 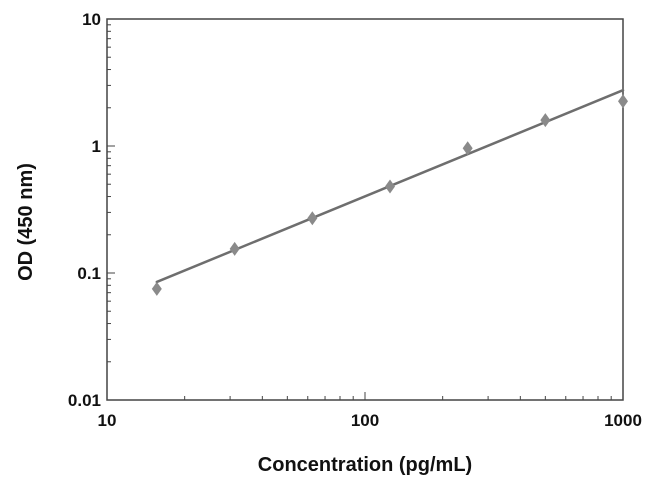 I want to click on y-axis-label: OD (450 nm), so click(x=26, y=222).